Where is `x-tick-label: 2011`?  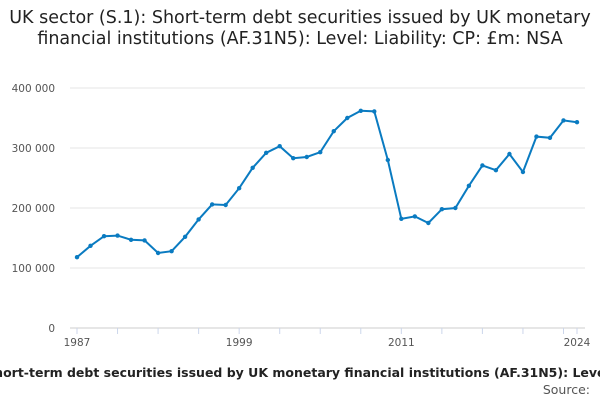
x-tick-label: 2011 is located at coordinates (401, 343).